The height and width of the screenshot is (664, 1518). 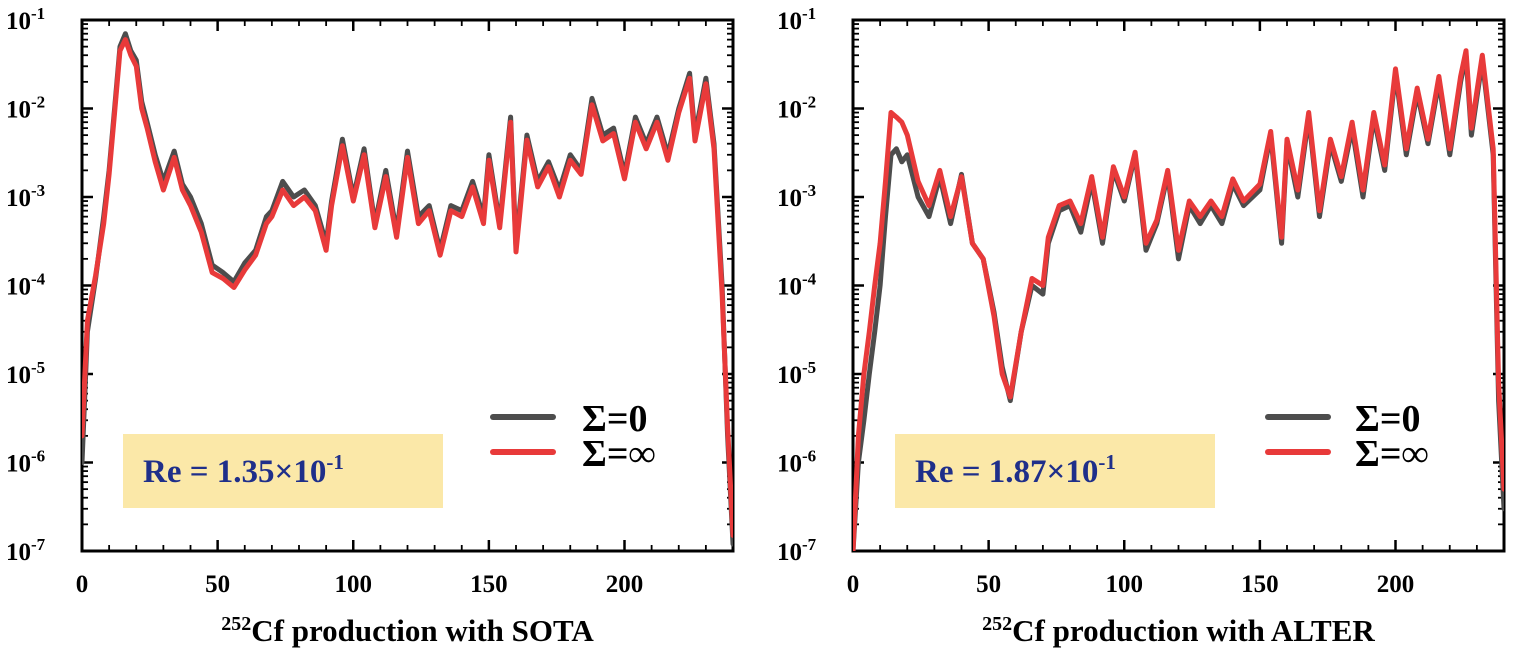 What do you see at coordinates (243, 470) in the screenshot?
I see `re-annotation-text: Re = 1.35×10-1` at bounding box center [243, 470].